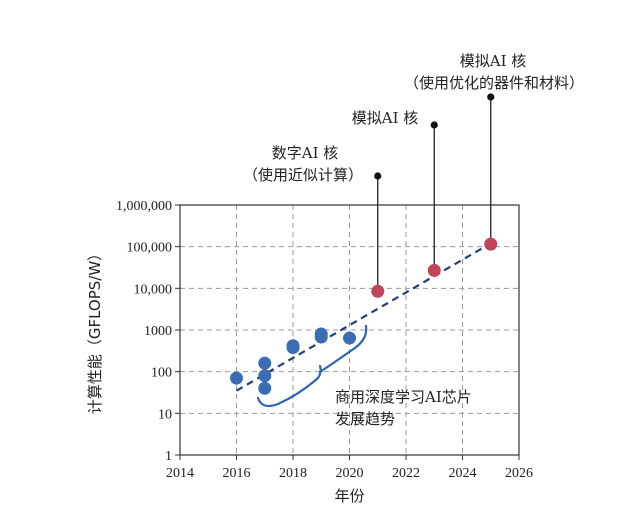  What do you see at coordinates (312, 366) in the screenshot?
I see `trend-brace` at bounding box center [312, 366].